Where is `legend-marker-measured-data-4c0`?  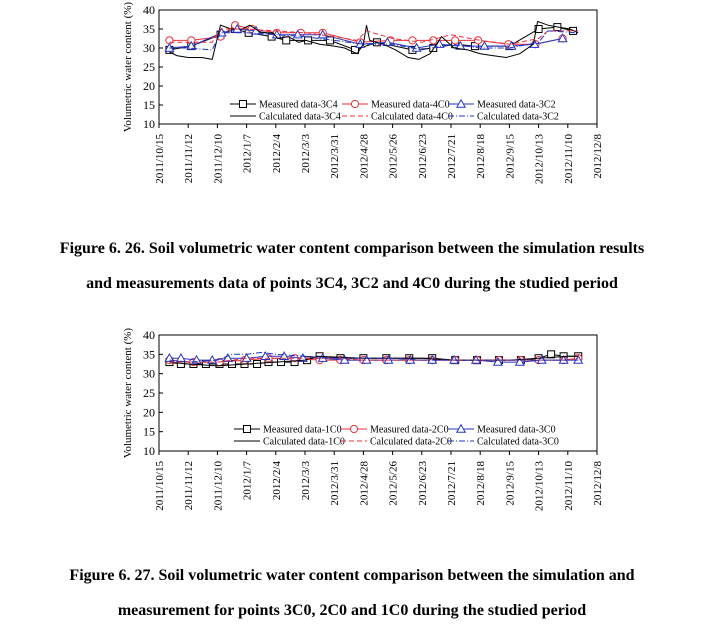
legend-marker-measured-data-4c0 is located at coordinates (355, 104).